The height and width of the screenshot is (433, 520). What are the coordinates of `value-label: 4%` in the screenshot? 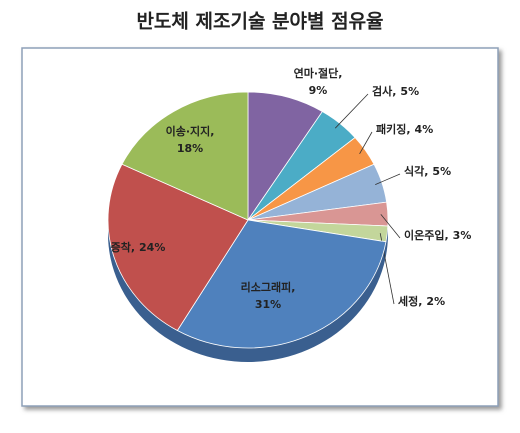 It's located at (424, 129).